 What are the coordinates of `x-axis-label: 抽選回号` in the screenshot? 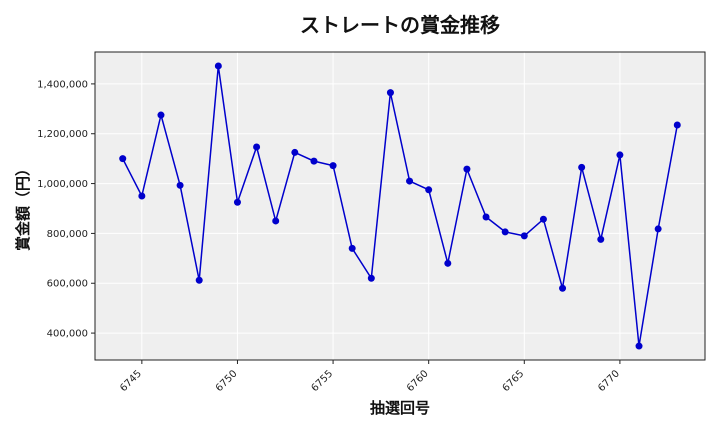 It's located at (400, 408).